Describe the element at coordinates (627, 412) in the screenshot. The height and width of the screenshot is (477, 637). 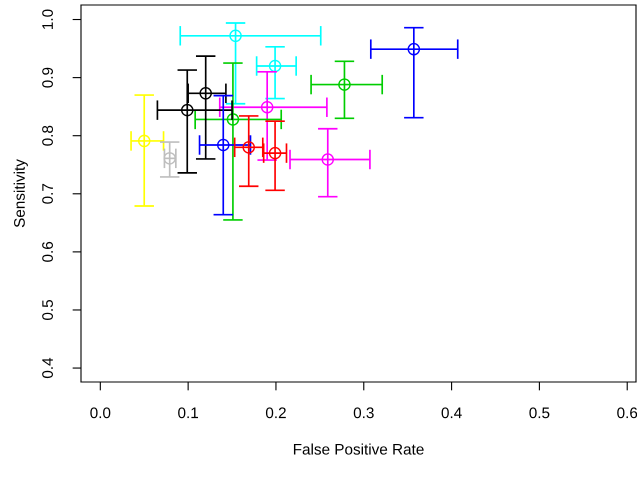
I see `x-tick-label: 0.6` at that location.